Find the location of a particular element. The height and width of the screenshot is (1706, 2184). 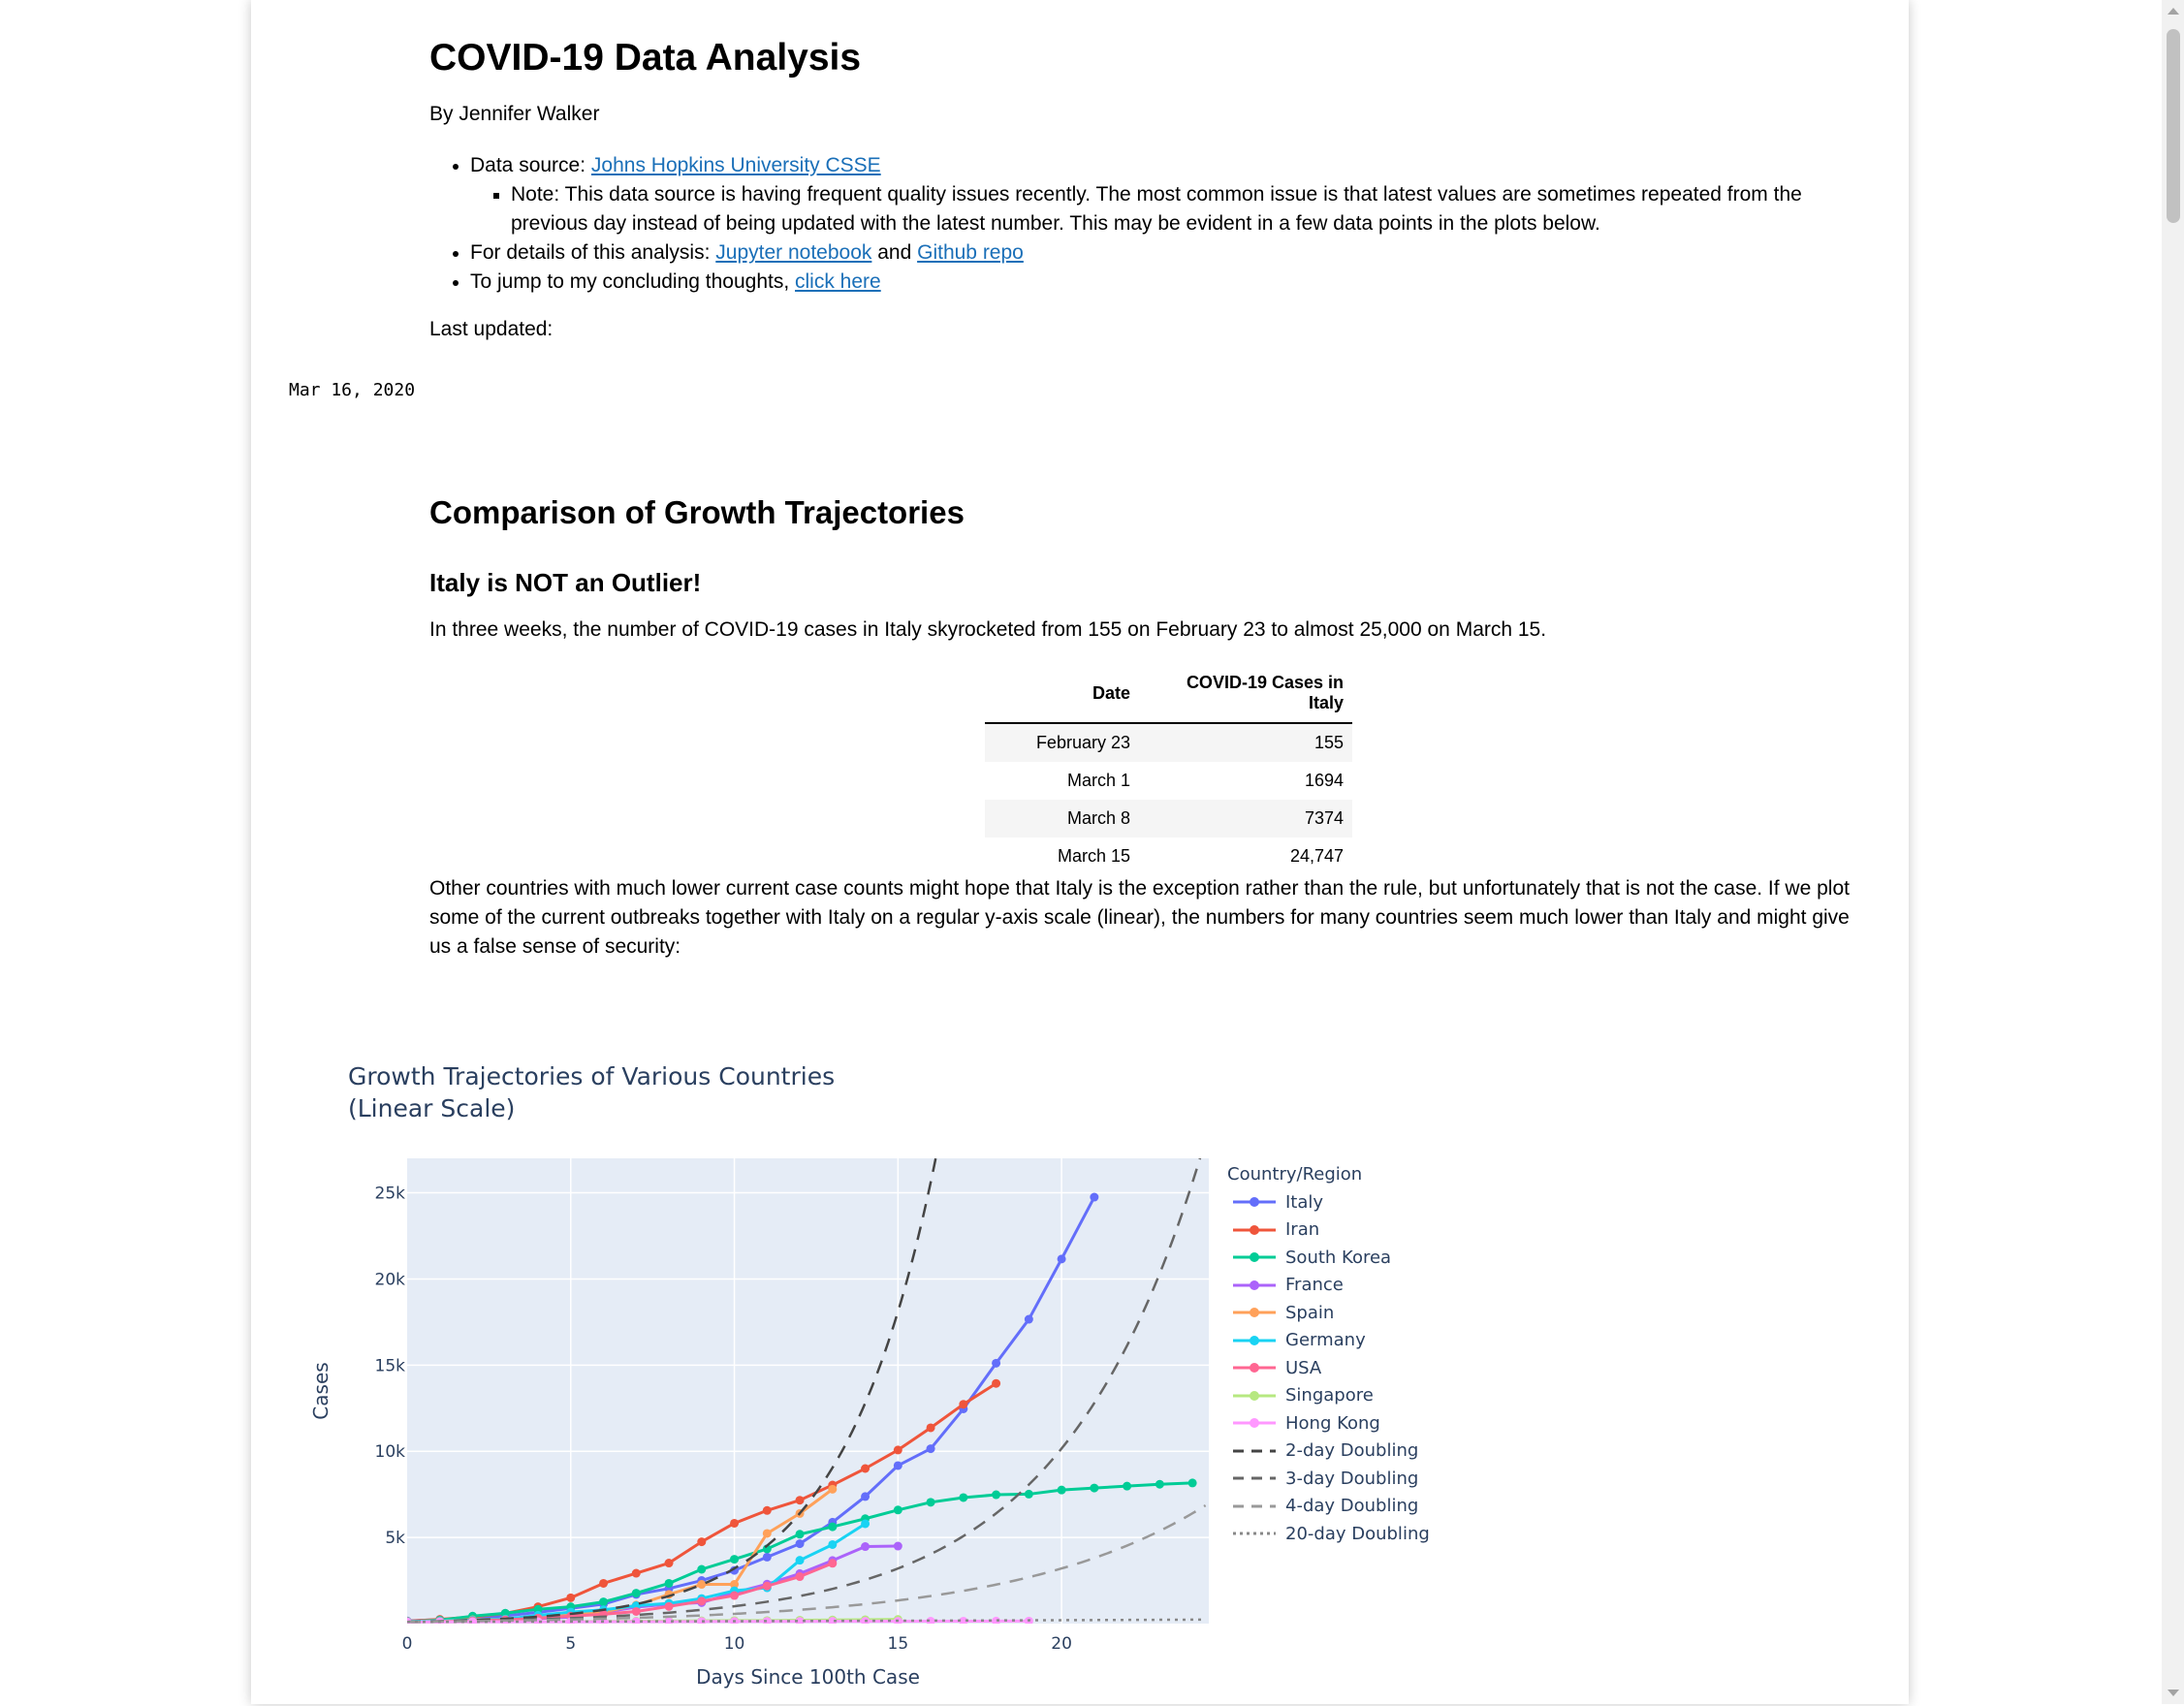

legend-item-usa: USA is located at coordinates (1329, 1368).